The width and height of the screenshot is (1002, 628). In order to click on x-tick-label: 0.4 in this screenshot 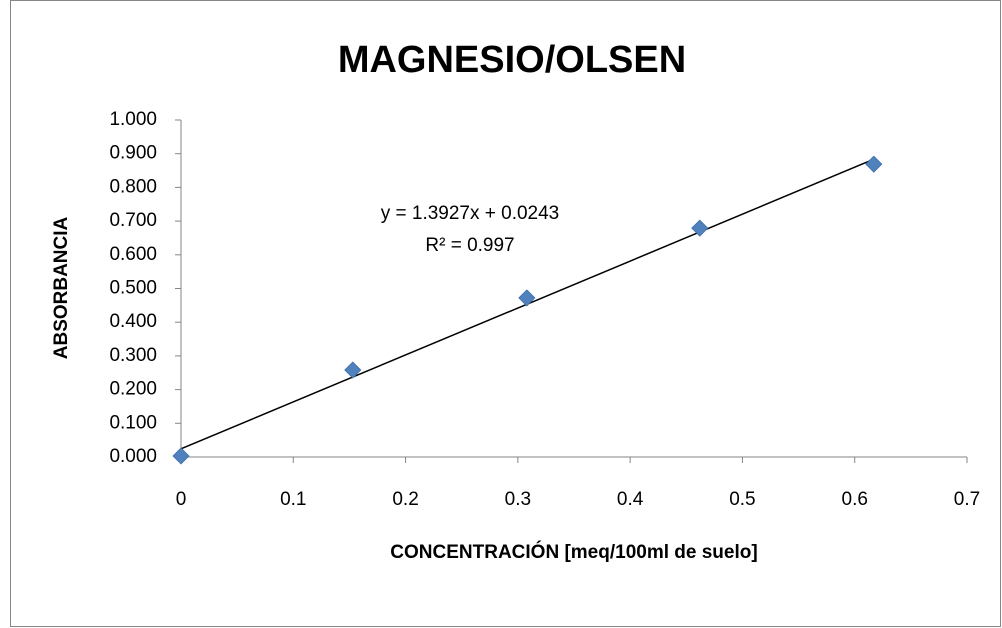, I will do `click(630, 499)`.